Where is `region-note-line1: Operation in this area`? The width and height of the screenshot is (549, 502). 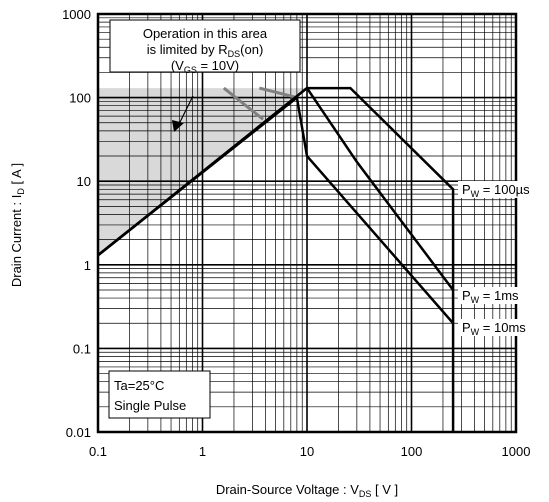
region-note-line1: Operation in this area is located at coordinates (205, 33).